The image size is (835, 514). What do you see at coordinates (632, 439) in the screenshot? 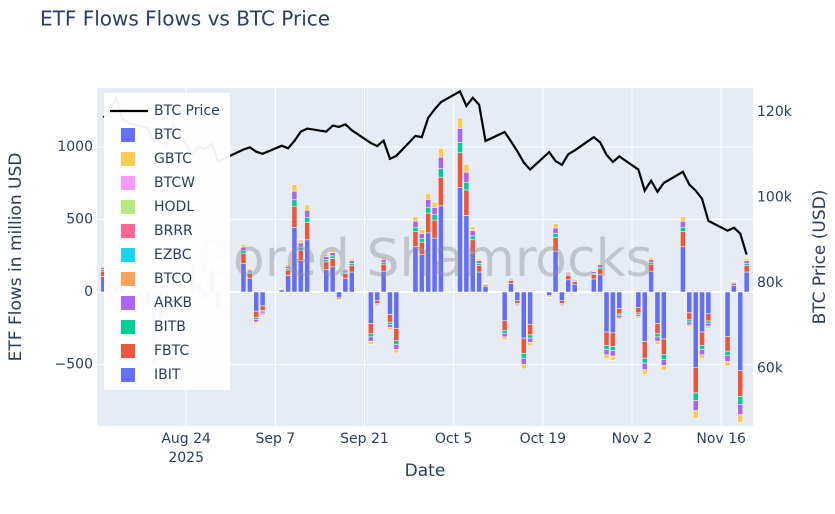
I see `x-tick-label: Nov 2` at bounding box center [632, 439].